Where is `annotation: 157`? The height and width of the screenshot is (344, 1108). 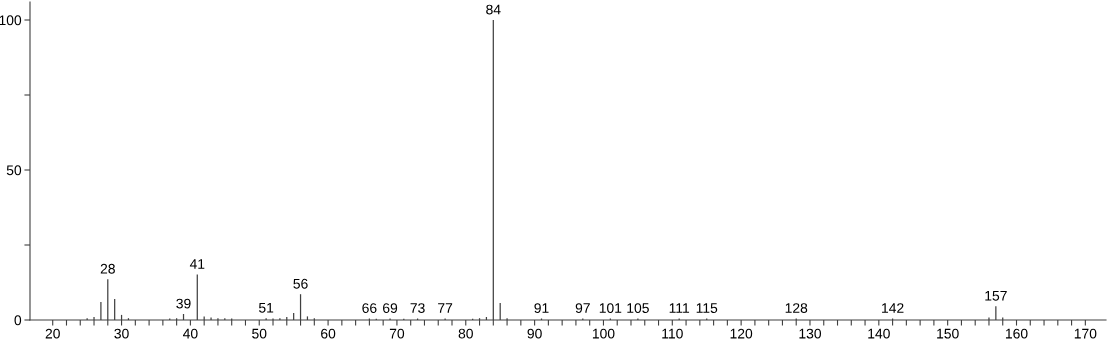 annotation: 157 is located at coordinates (996, 295).